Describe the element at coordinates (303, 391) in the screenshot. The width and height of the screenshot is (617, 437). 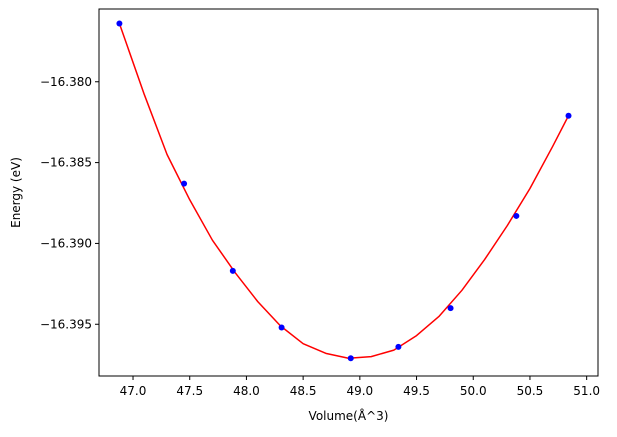
I see `x-tick-label: 48.5` at that location.